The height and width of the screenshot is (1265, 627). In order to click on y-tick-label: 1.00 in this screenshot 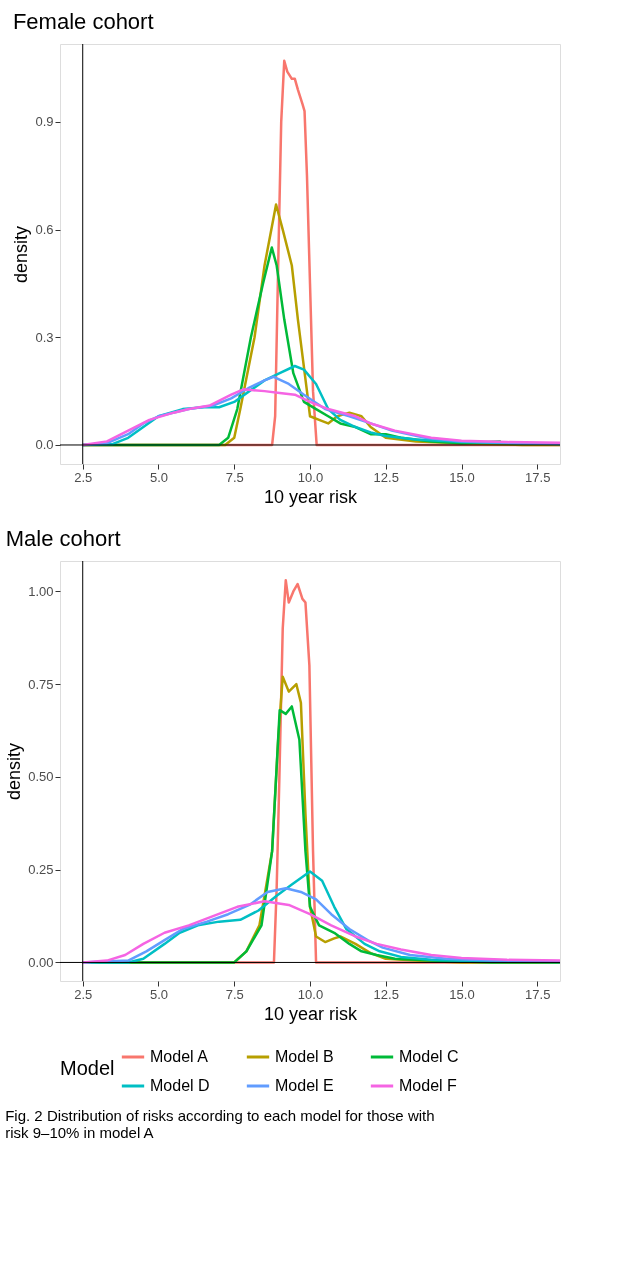, I will do `click(41, 591)`.